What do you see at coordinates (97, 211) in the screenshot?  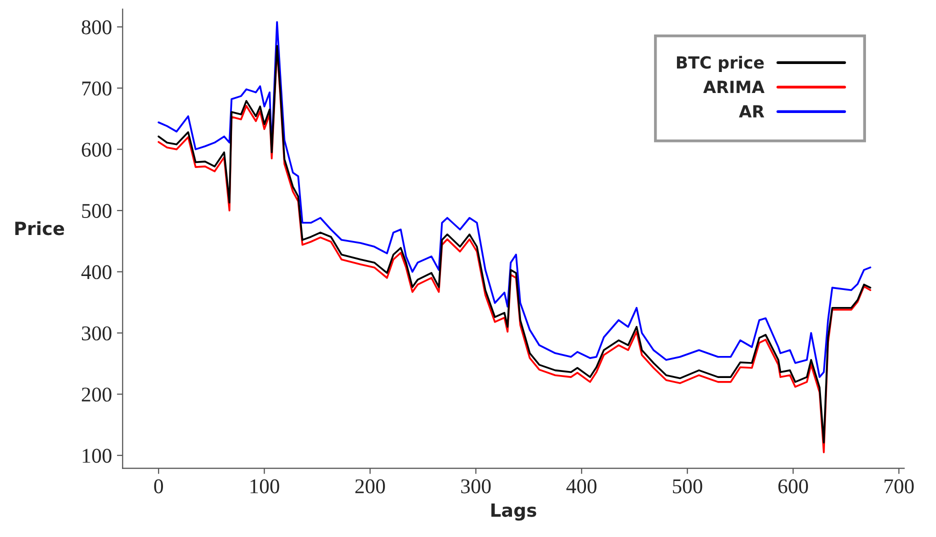 I see `y-tick-label: 500` at bounding box center [97, 211].